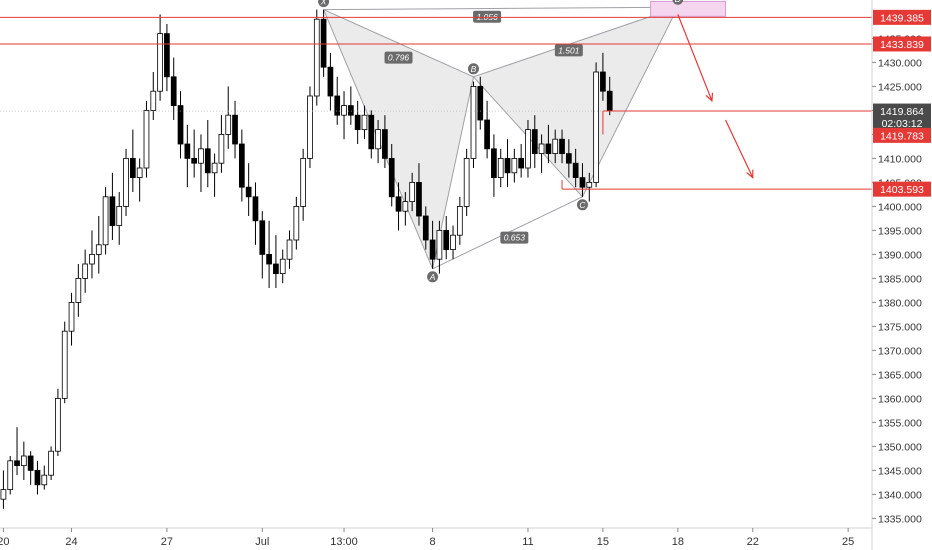 The image size is (932, 550). What do you see at coordinates (902, 124) in the screenshot?
I see `price-tag-text: 02:03:12` at bounding box center [902, 124].